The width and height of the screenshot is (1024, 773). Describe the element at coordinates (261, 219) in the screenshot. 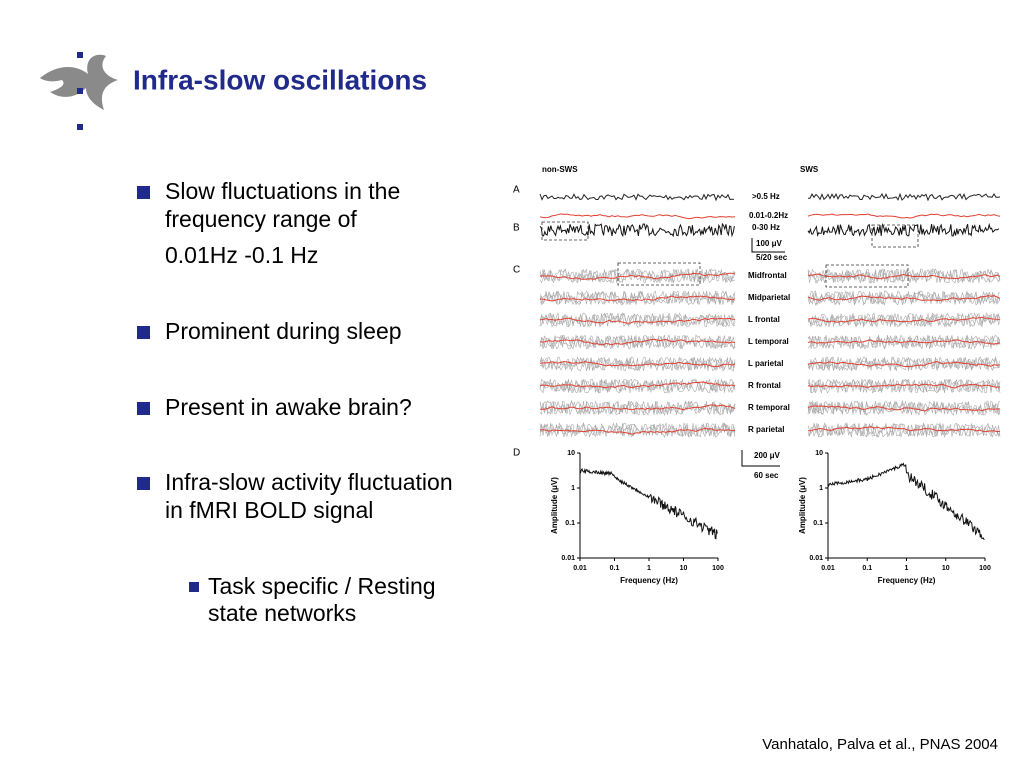

I see `bullet-text: frequency range of` at that location.